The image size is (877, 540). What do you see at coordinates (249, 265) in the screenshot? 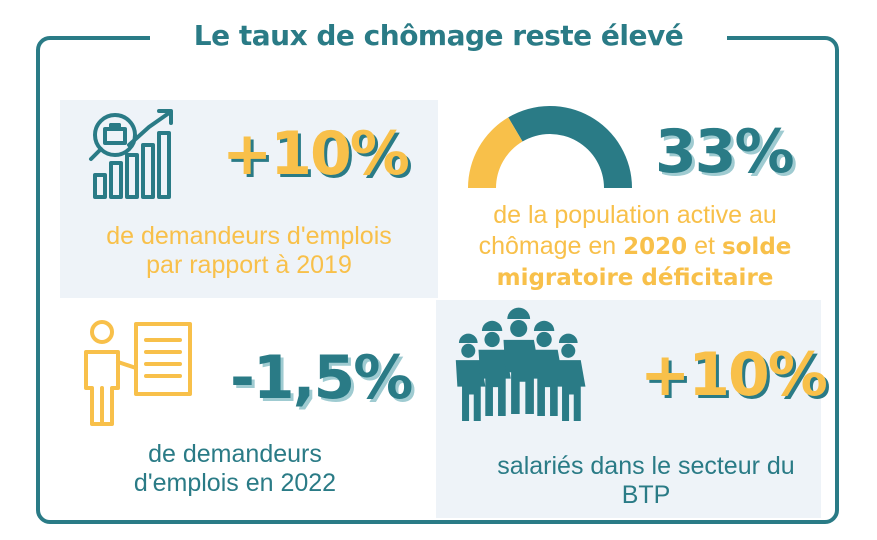
I see `stat-caption-1-line2: par rapport à 2019` at bounding box center [249, 265].